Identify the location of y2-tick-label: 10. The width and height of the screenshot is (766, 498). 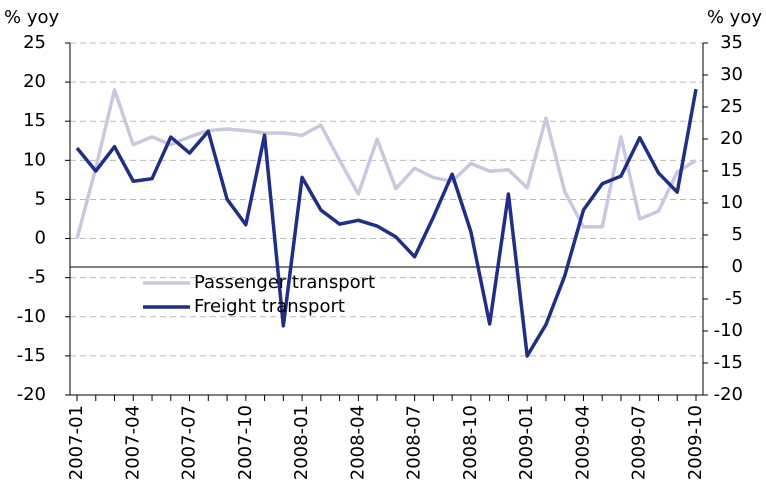
(731, 202).